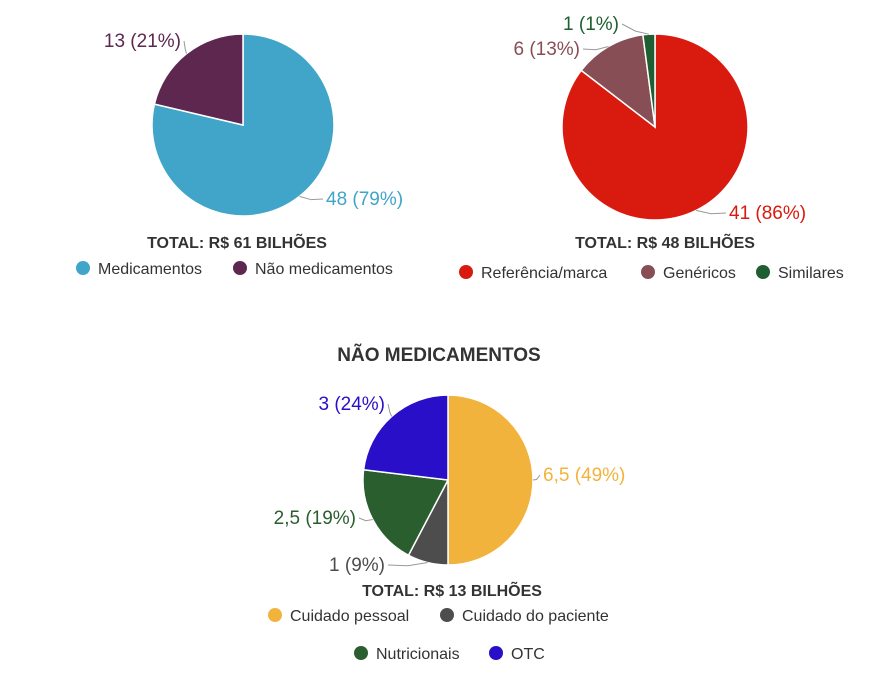 Image resolution: width=877 pixels, height=675 pixels. What do you see at coordinates (546, 49) in the screenshot?
I see `data-label: 6 (13%)` at bounding box center [546, 49].